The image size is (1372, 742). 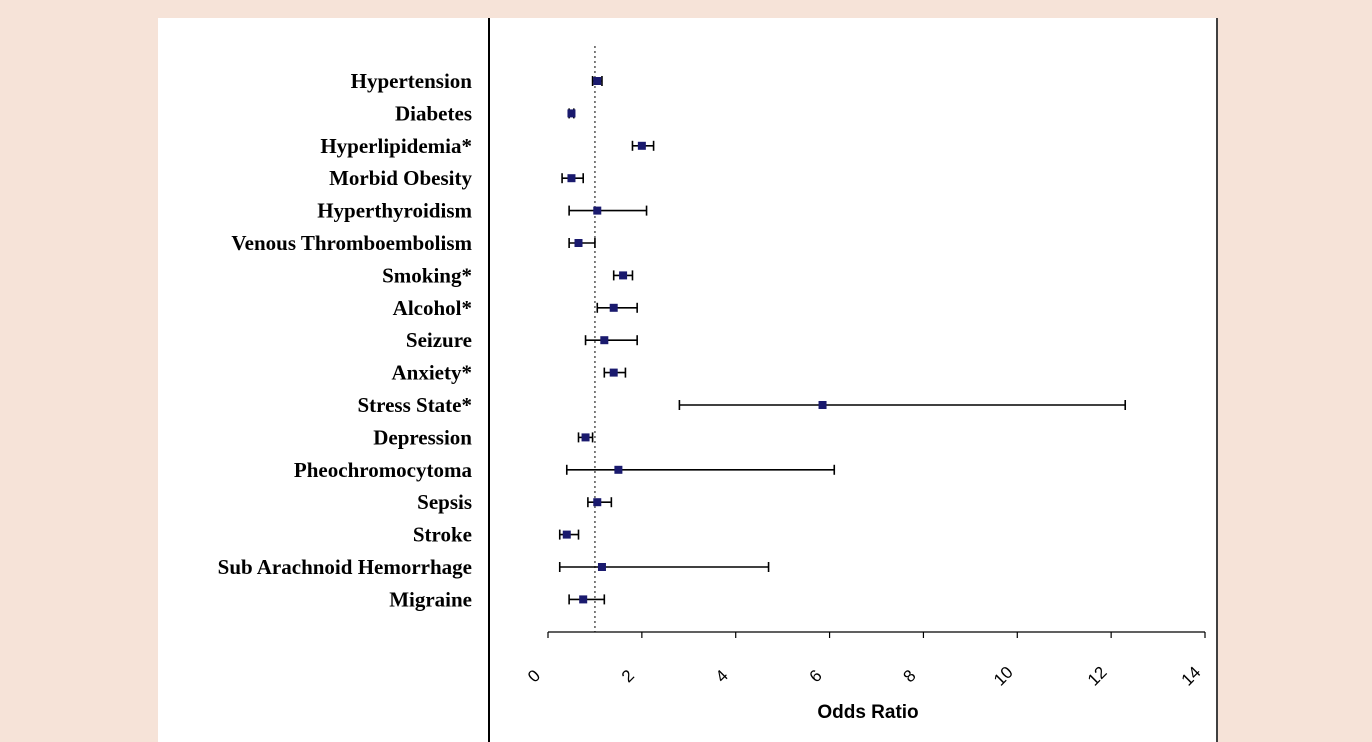 What do you see at coordinates (394, 211) in the screenshot?
I see `row-label: Hyperthyroidism` at bounding box center [394, 211].